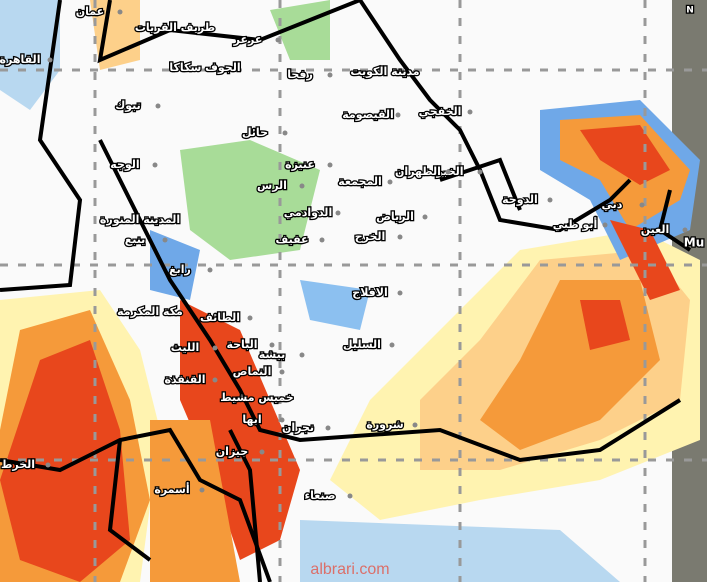 This screenshot has height=582, width=707. Describe the element at coordinates (252, 371) in the screenshot. I see `city-label: النماص` at that location.